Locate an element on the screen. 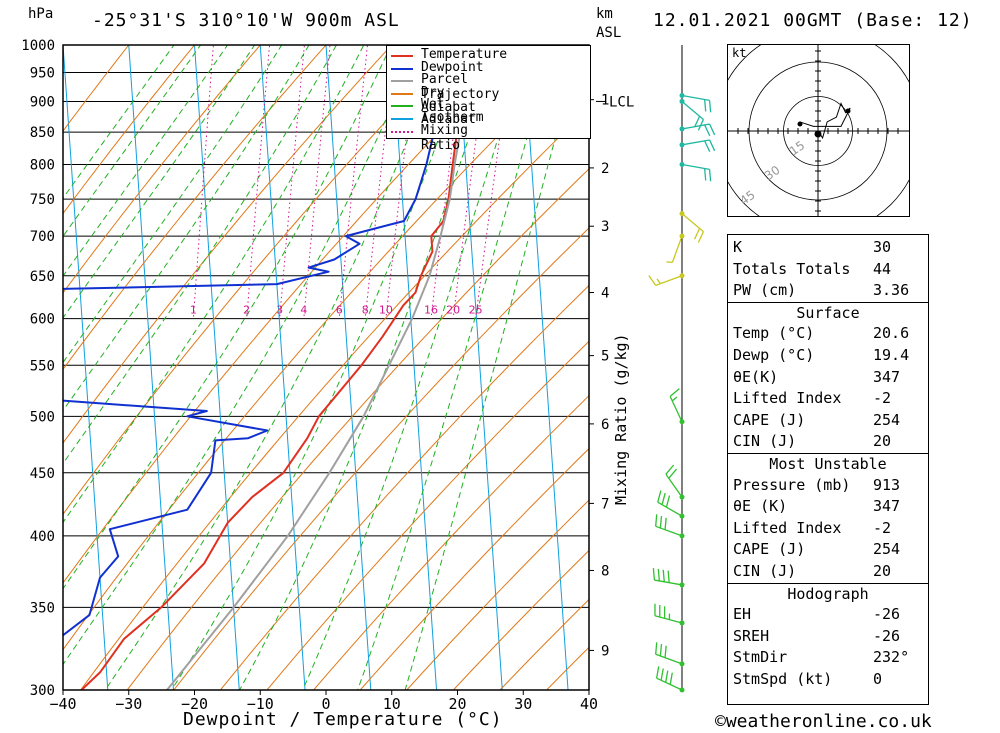 The image size is (1000, 733). stats-row: Temp (°C) 20.6 is located at coordinates (828, 333).